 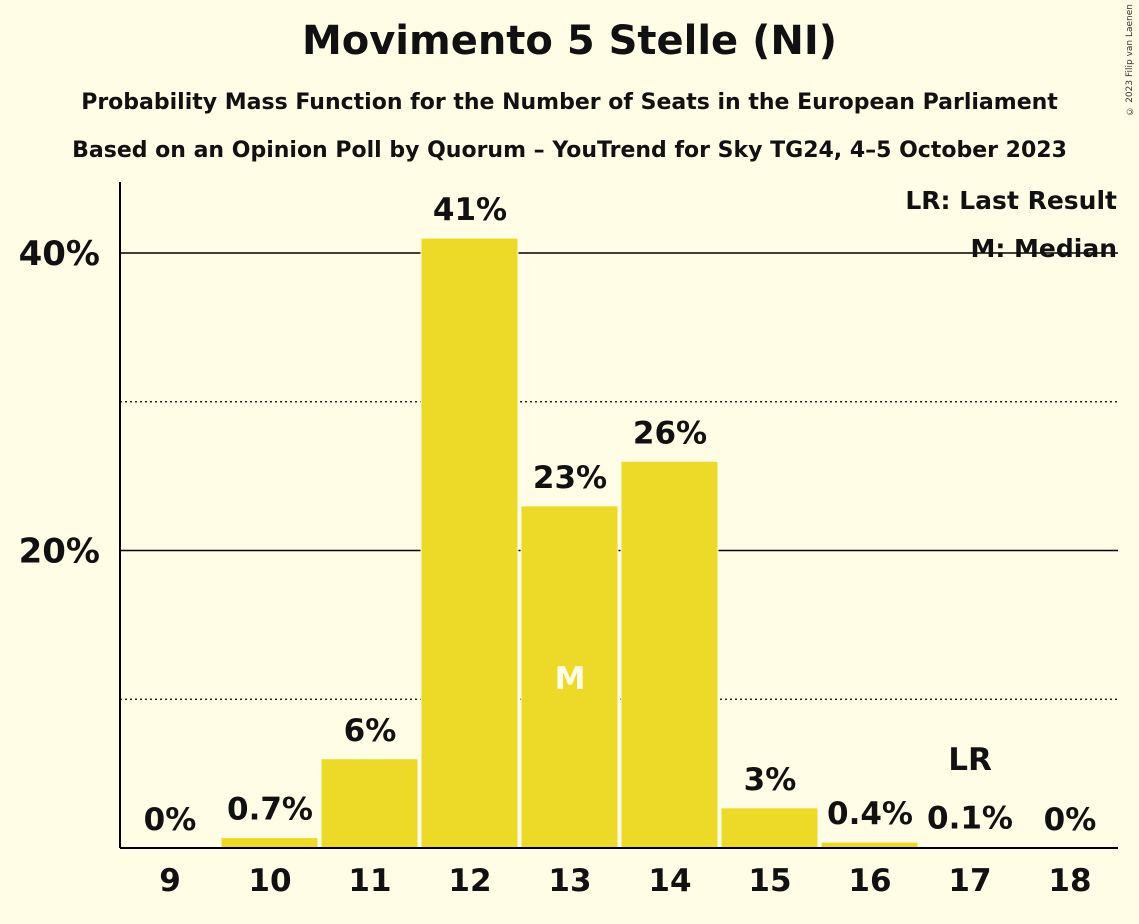 What do you see at coordinates (1043, 248) in the screenshot?
I see `legend-entry: M: Median` at bounding box center [1043, 248].